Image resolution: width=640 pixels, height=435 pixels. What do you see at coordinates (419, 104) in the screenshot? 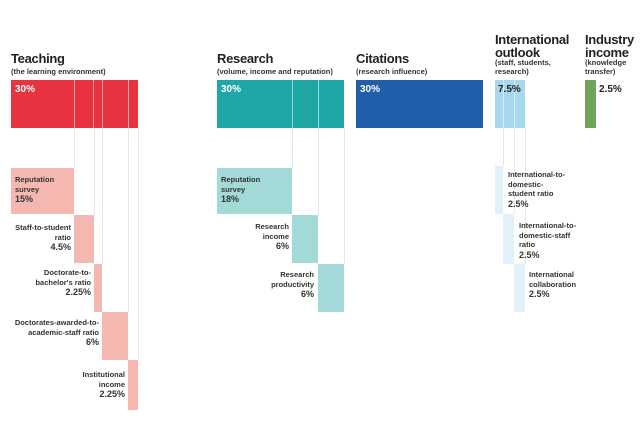
I see `citations-main-bar: 30%` at bounding box center [419, 104].